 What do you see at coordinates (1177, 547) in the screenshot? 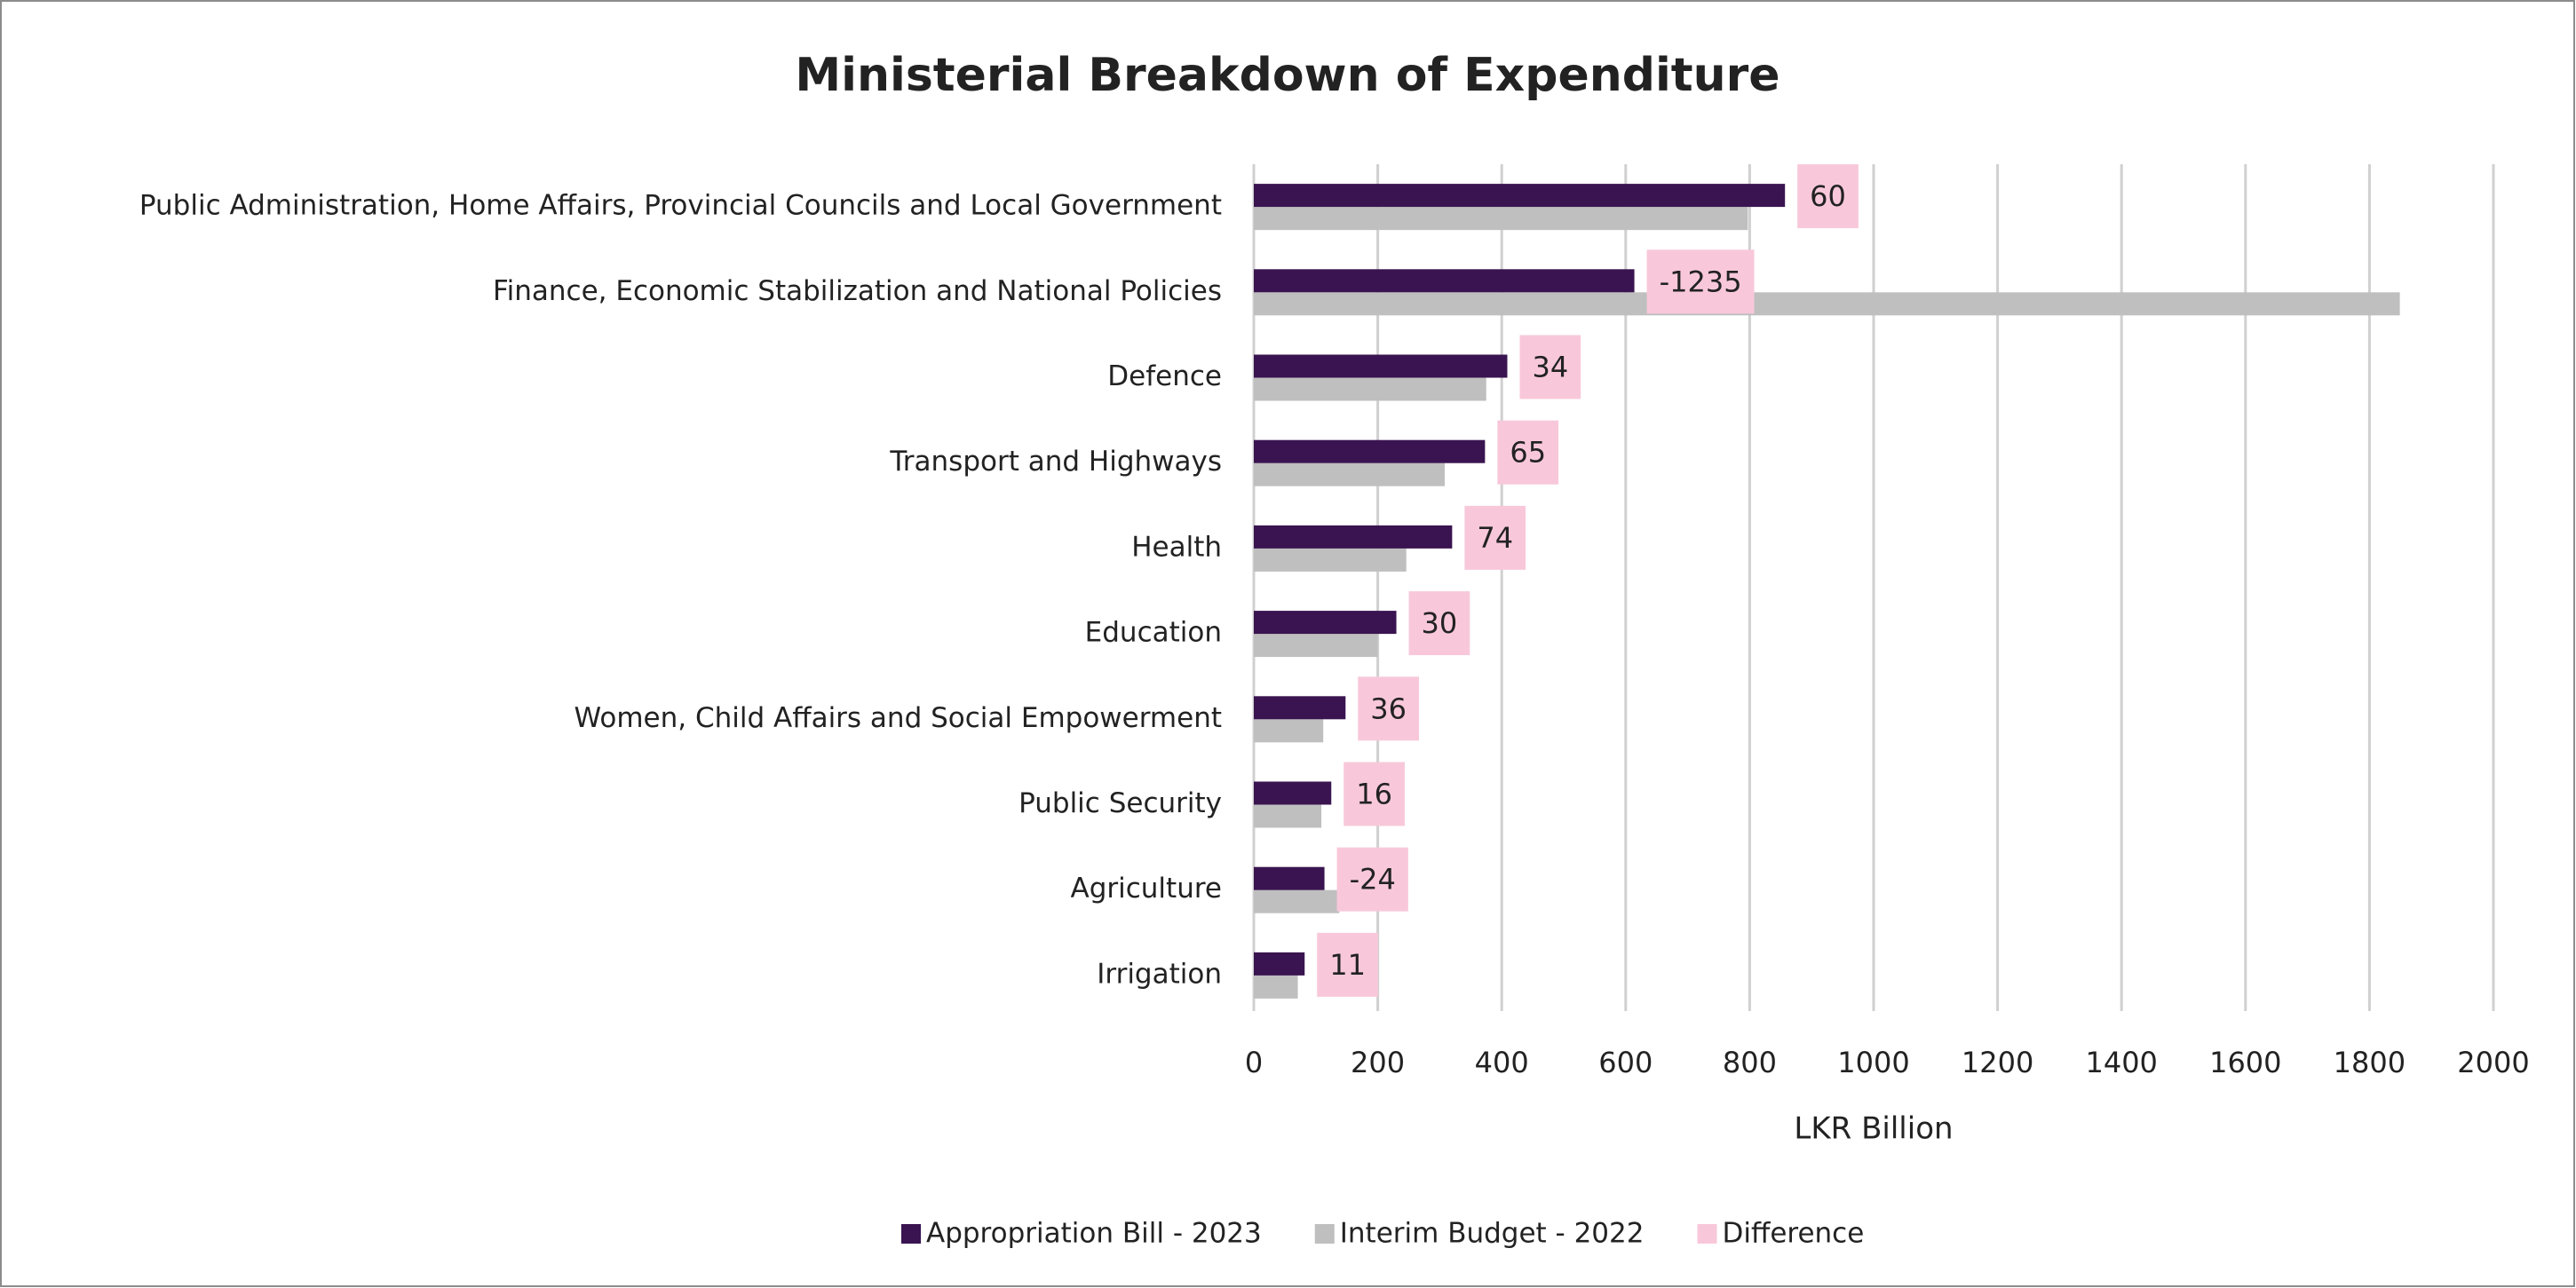
I see `y-tick-label: Health` at bounding box center [1177, 547].